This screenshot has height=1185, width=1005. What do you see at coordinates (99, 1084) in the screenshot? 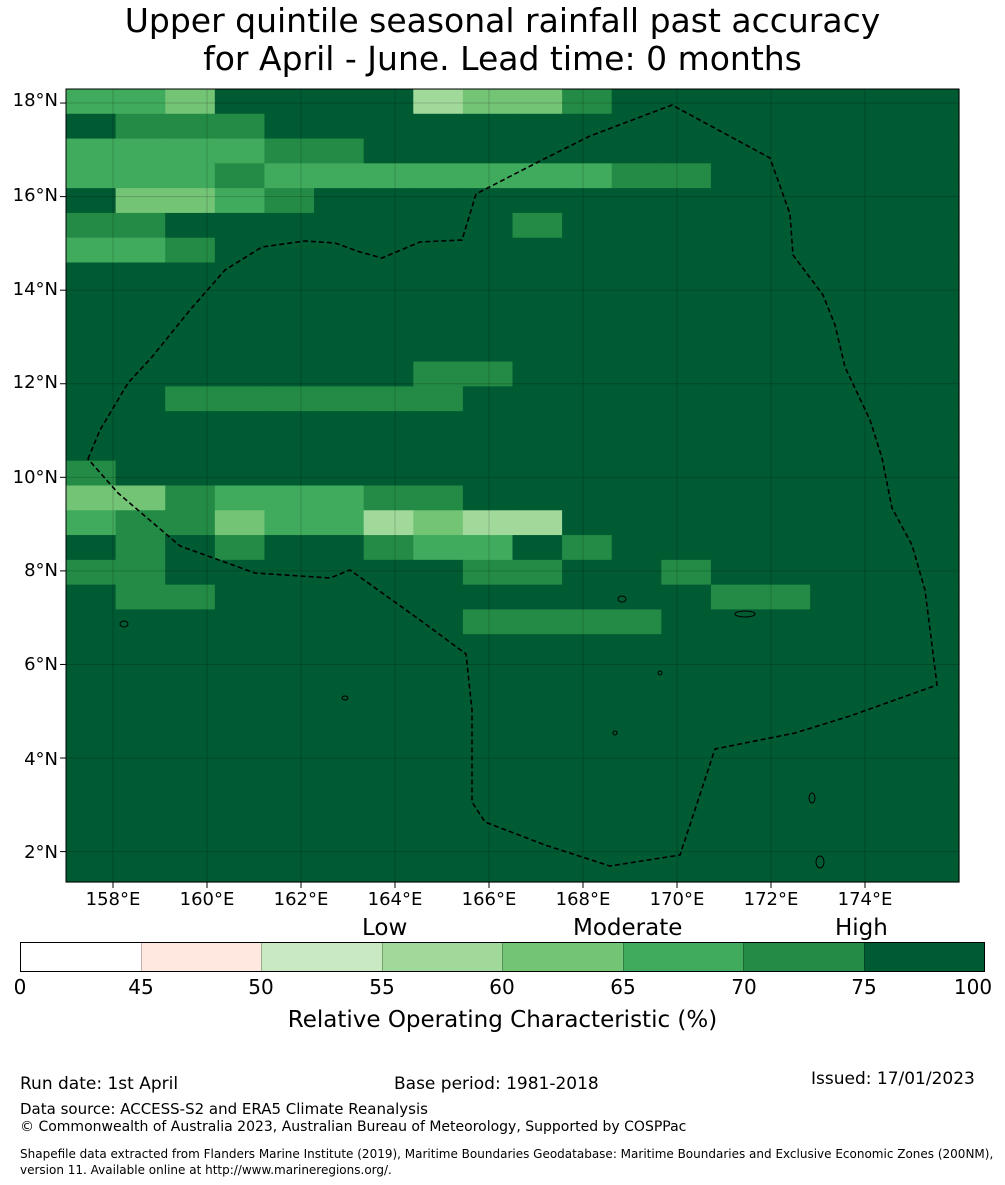
I see `run-date: Run date: 1st April` at bounding box center [99, 1084].